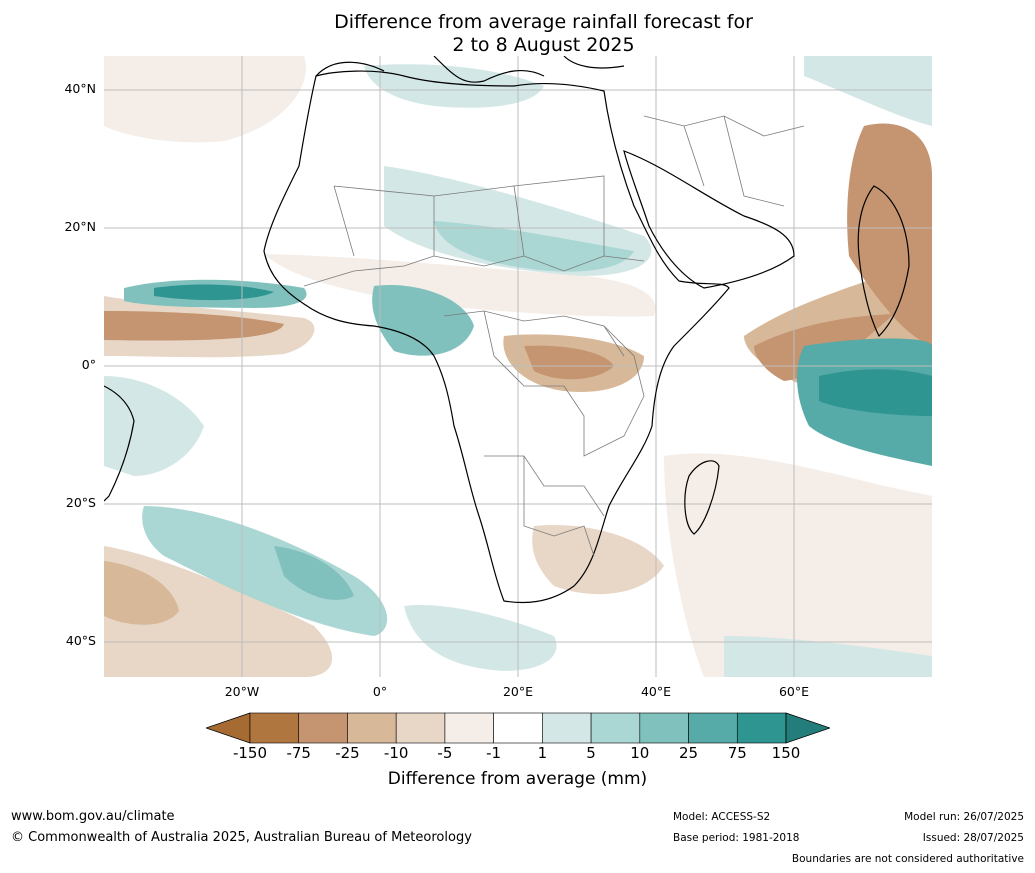 The width and height of the screenshot is (1035, 873). What do you see at coordinates (494, 753) in the screenshot?
I see `colorbar-tick-label: -1` at bounding box center [494, 753].